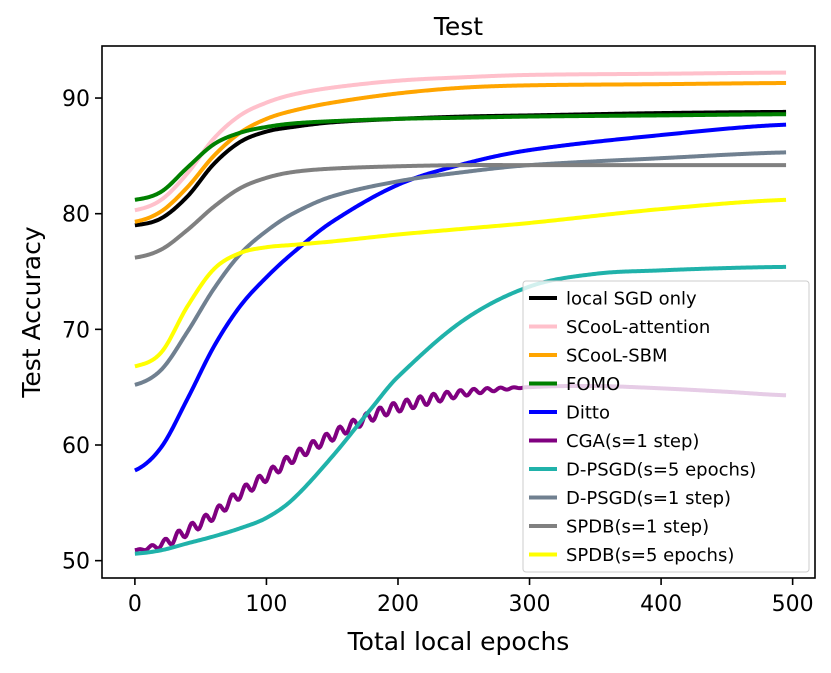 This screenshot has width=831, height=673. Describe the element at coordinates (661, 604) in the screenshot. I see `x-tick-label: 400` at that location.